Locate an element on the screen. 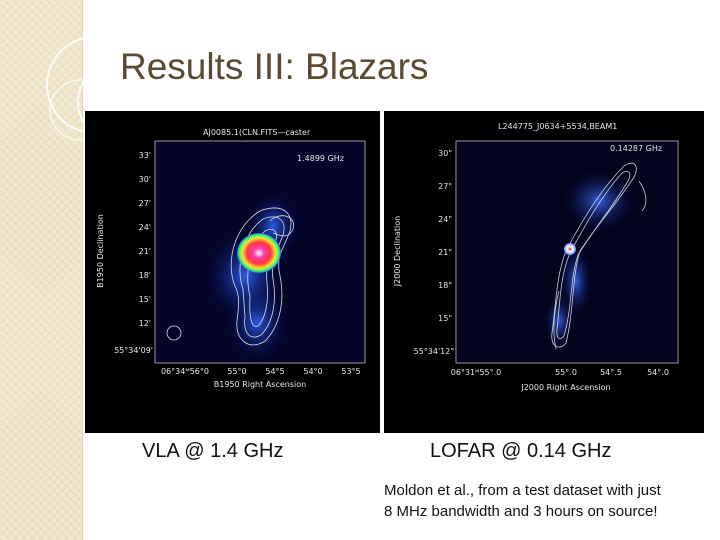  lofar-ytick: 24" is located at coordinates (445, 219).